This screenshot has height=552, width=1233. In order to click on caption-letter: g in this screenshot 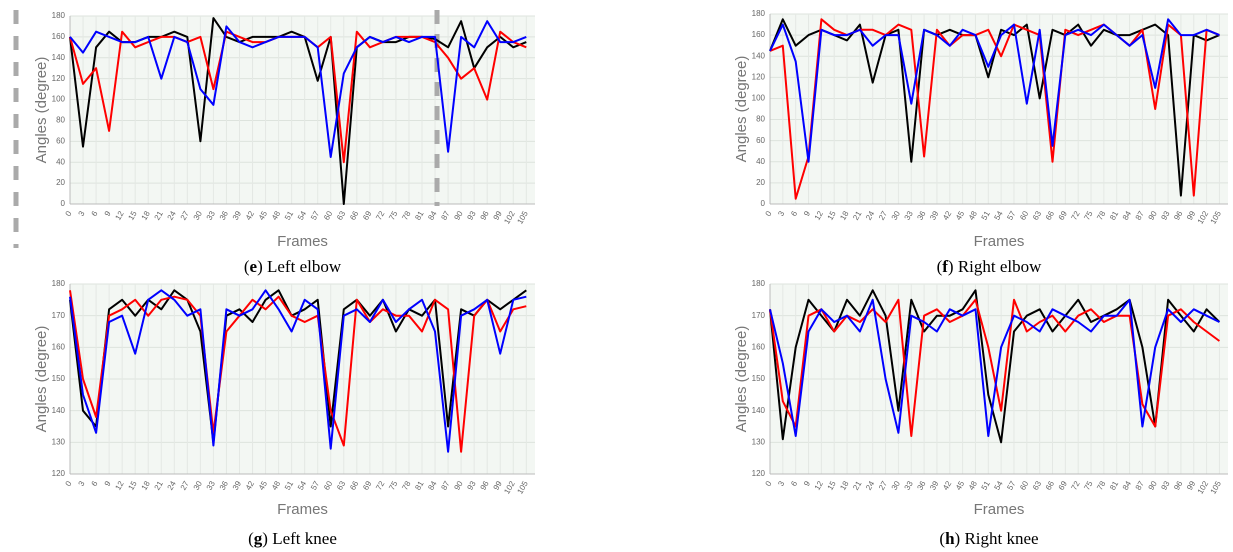, I will do `click(258, 538)`.